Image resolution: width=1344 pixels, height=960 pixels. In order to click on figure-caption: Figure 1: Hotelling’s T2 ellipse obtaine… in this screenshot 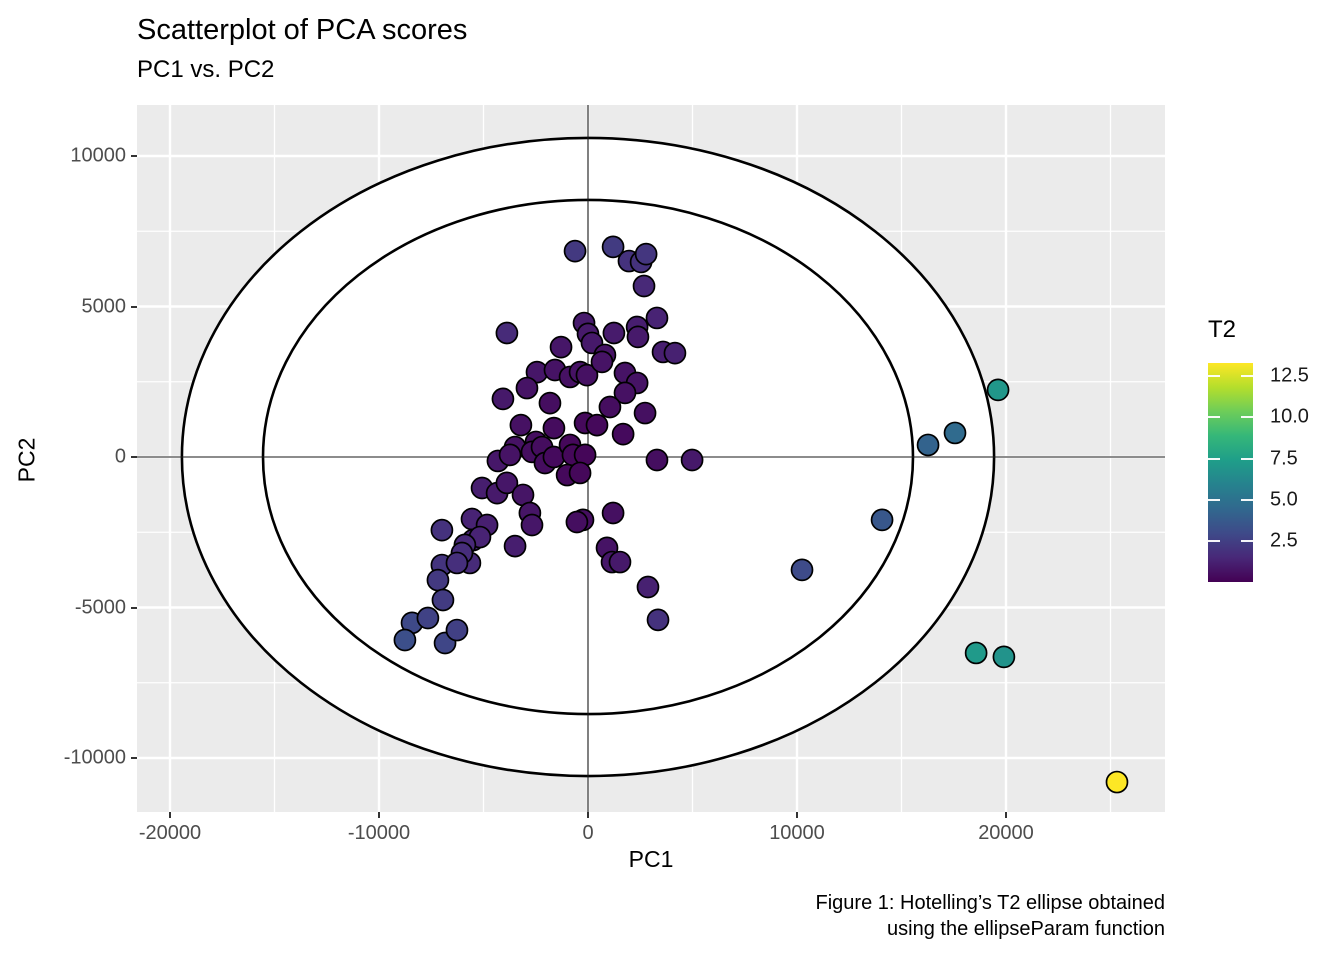, I will do `click(990, 916)`.